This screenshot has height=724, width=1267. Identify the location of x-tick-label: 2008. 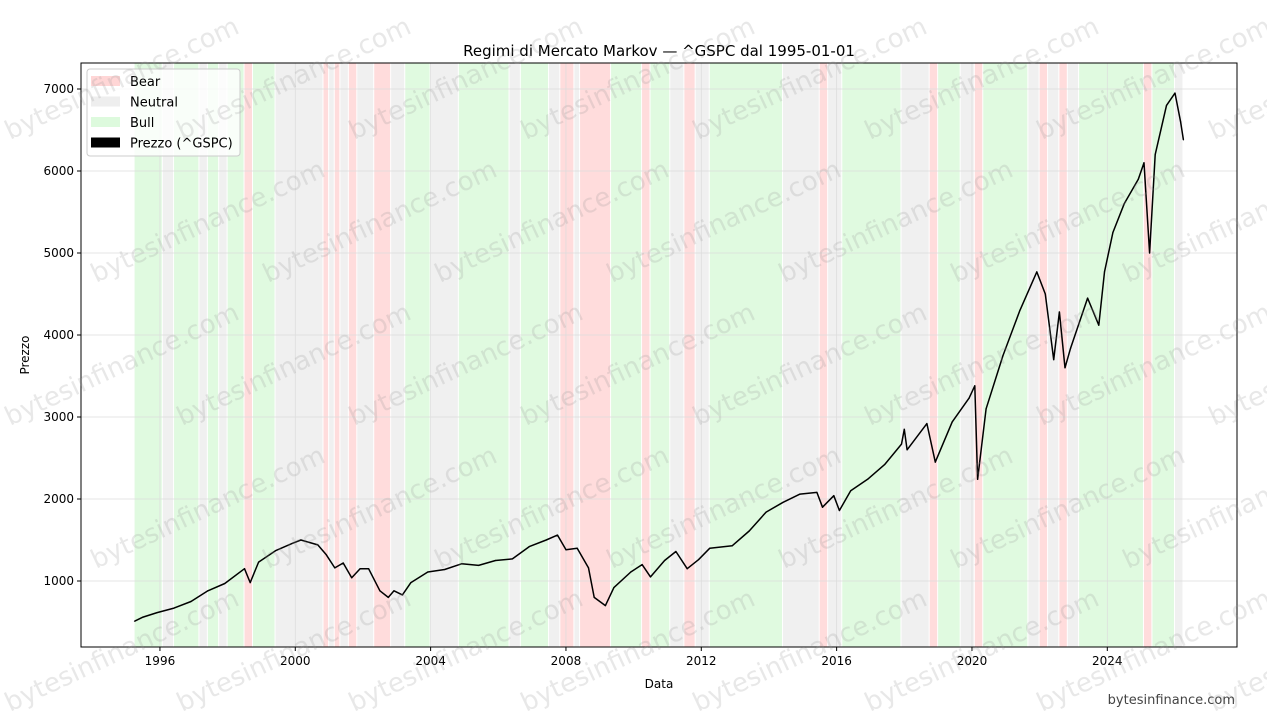
(566, 661).